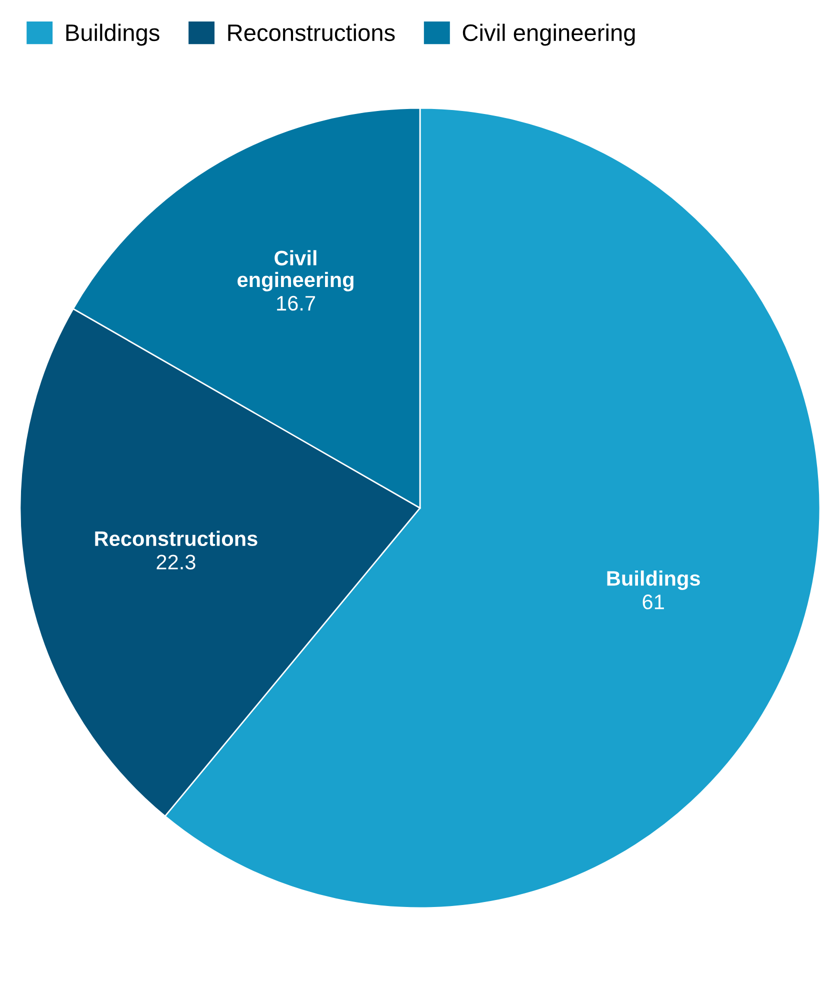 The width and height of the screenshot is (840, 994). I want to click on data-label: 61, so click(653, 602).